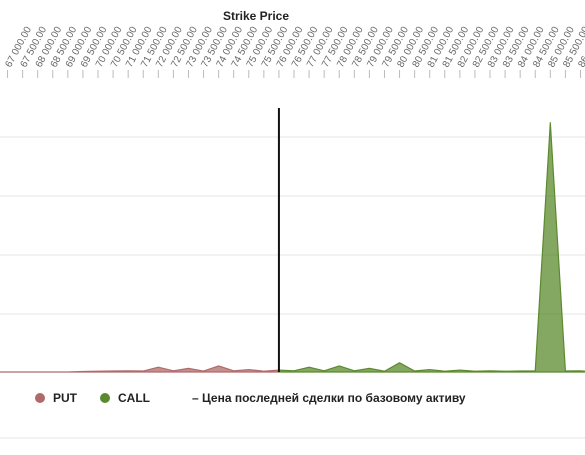  What do you see at coordinates (134, 398) in the screenshot?
I see `legend-label-call: CALL` at bounding box center [134, 398].